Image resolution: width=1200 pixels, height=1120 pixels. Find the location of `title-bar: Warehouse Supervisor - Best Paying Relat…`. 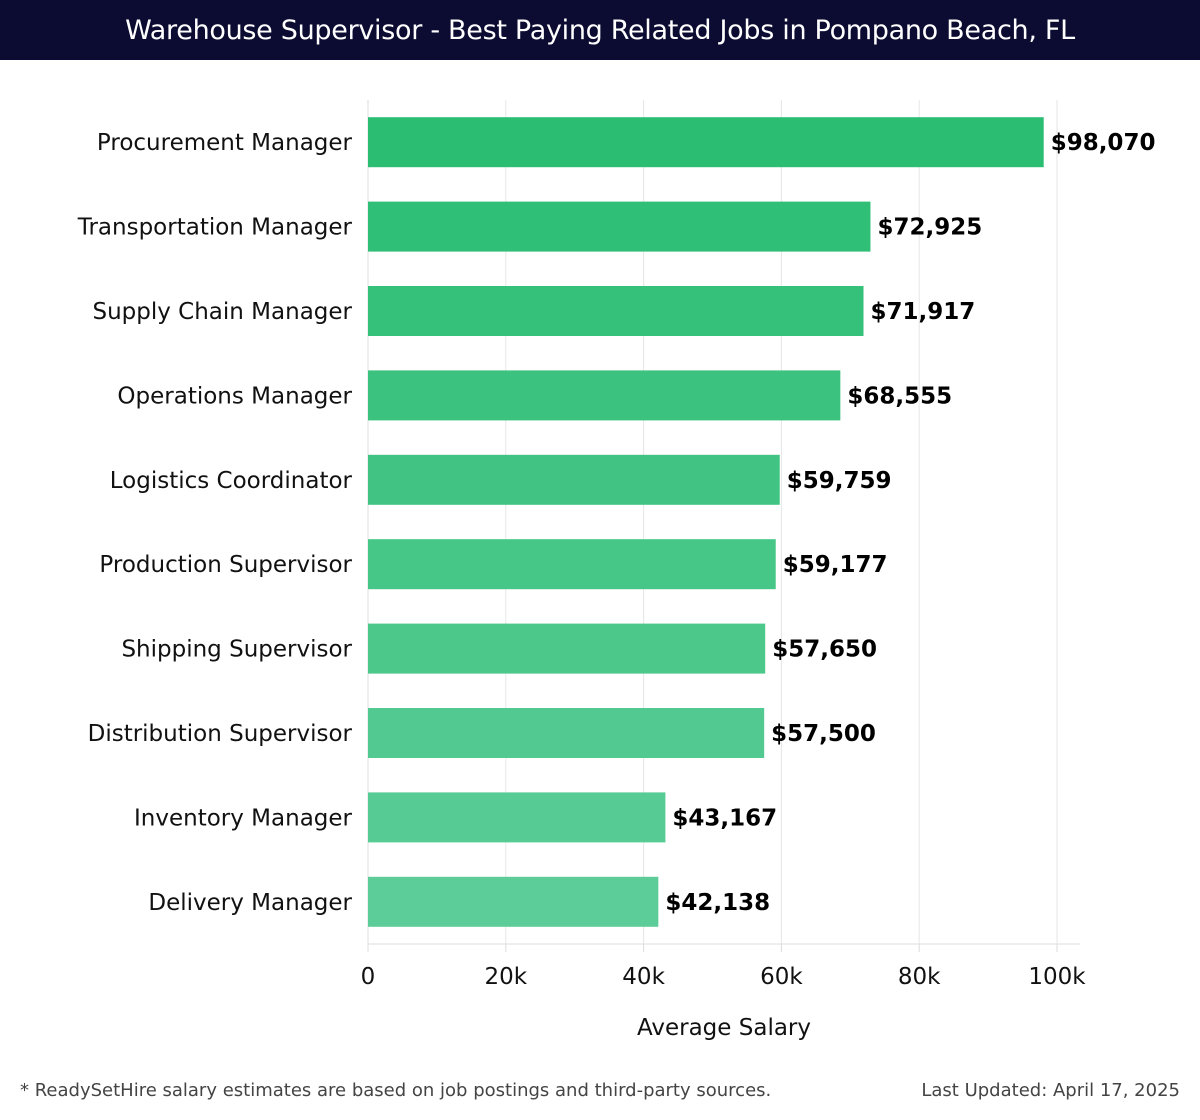

title-bar: Warehouse Supervisor - Best Paying Relat… is located at coordinates (600, 30).